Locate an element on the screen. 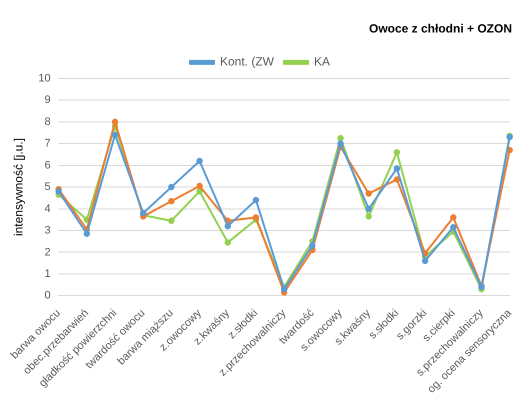 The image size is (530, 407). y-tick-label: 7 is located at coordinates (47, 144).